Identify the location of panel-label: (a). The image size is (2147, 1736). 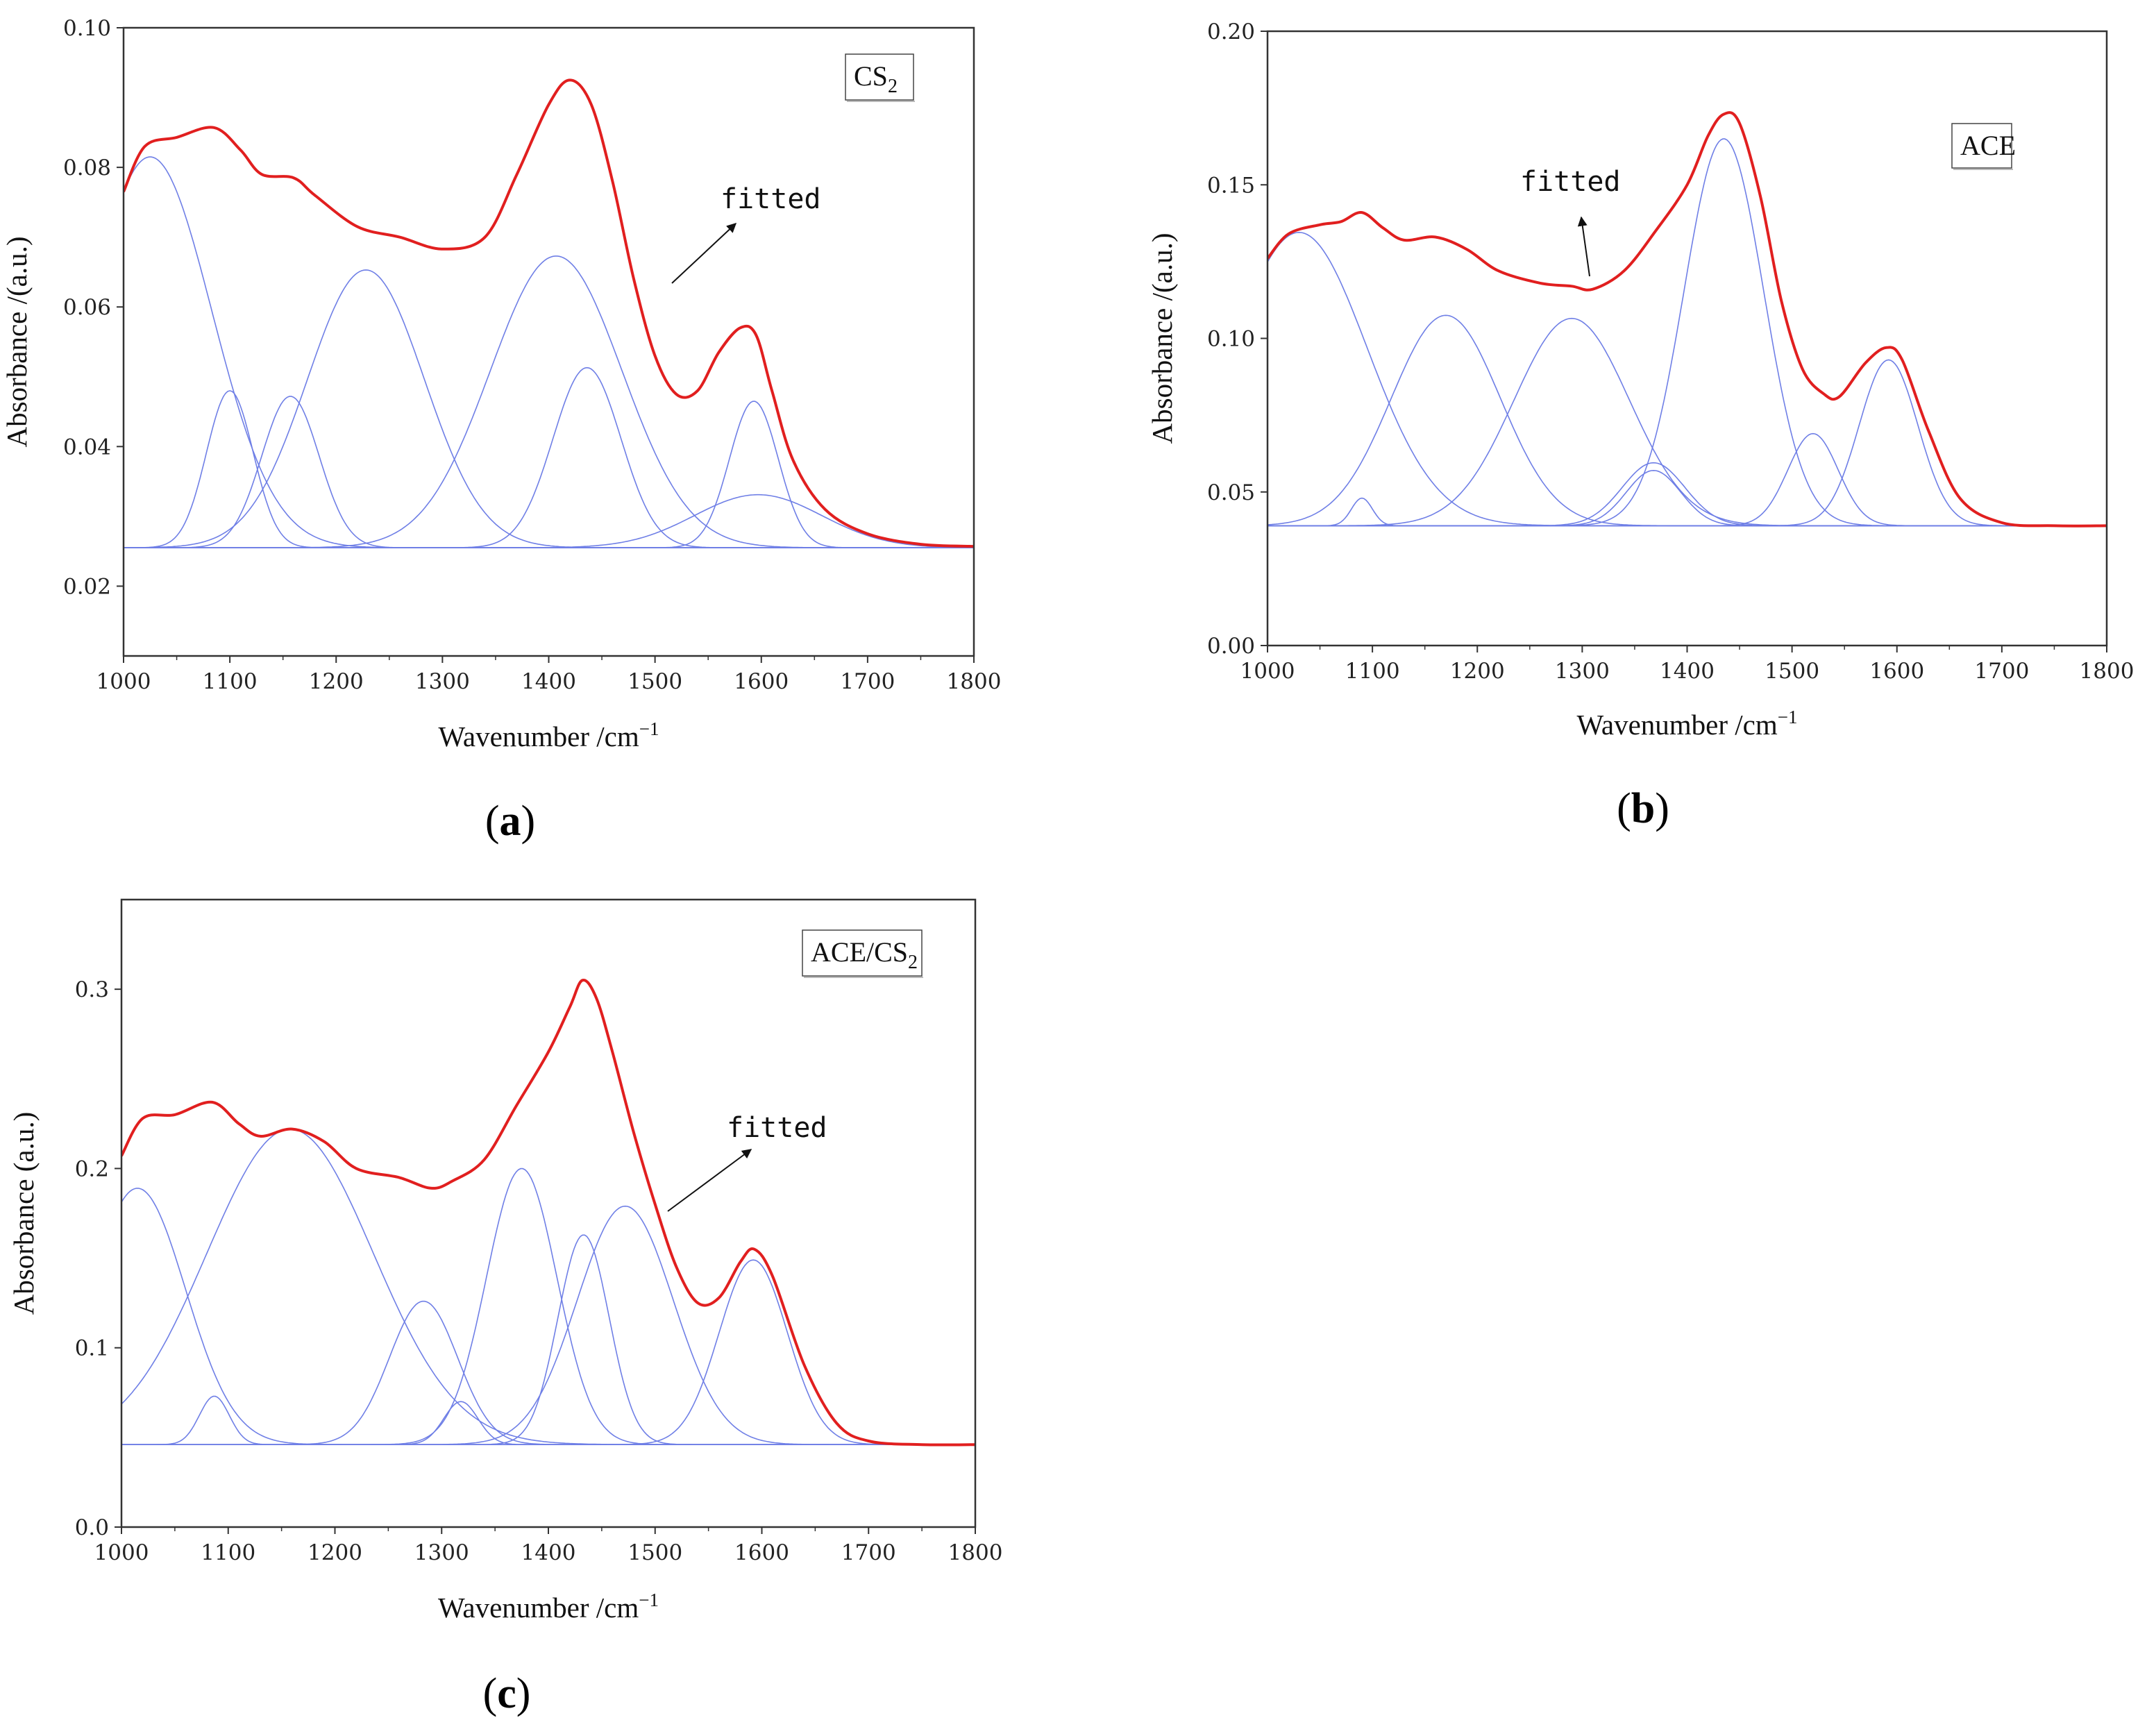
(510, 821).